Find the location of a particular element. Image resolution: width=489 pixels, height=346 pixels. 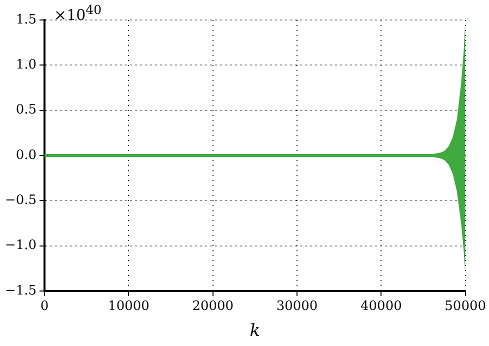

x-tick-label: 30000 is located at coordinates (297, 306).